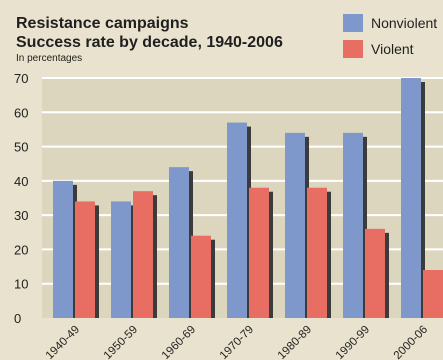  I want to click on legend-swatch-violent, so click(353, 49).